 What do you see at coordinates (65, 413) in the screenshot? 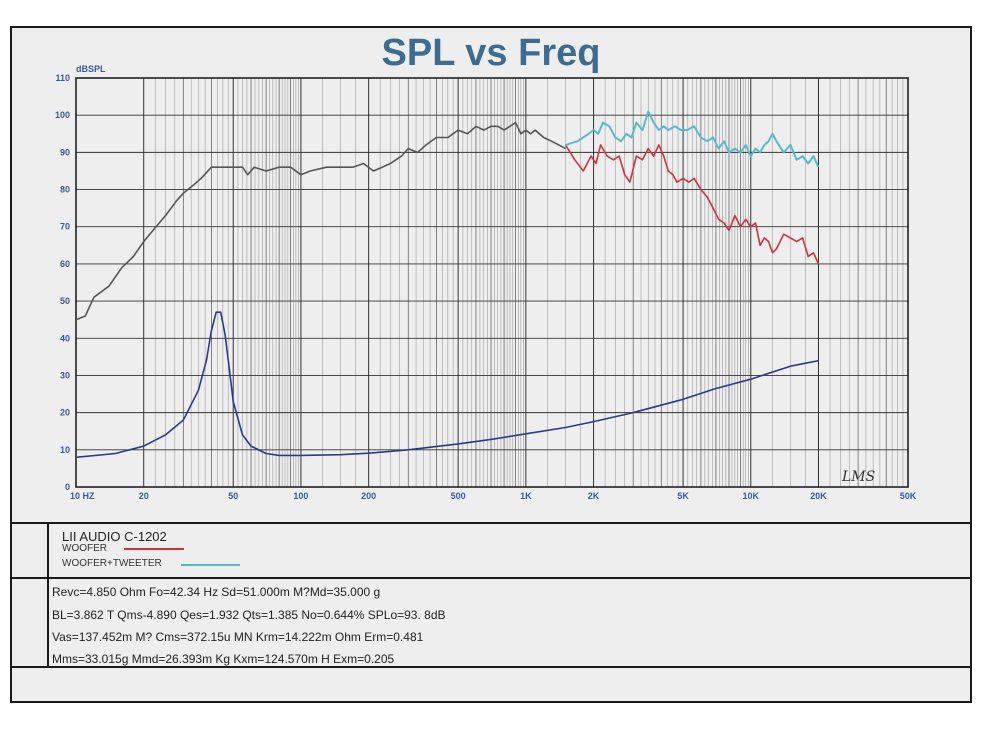
I see `y-tick-label: 20` at bounding box center [65, 413].